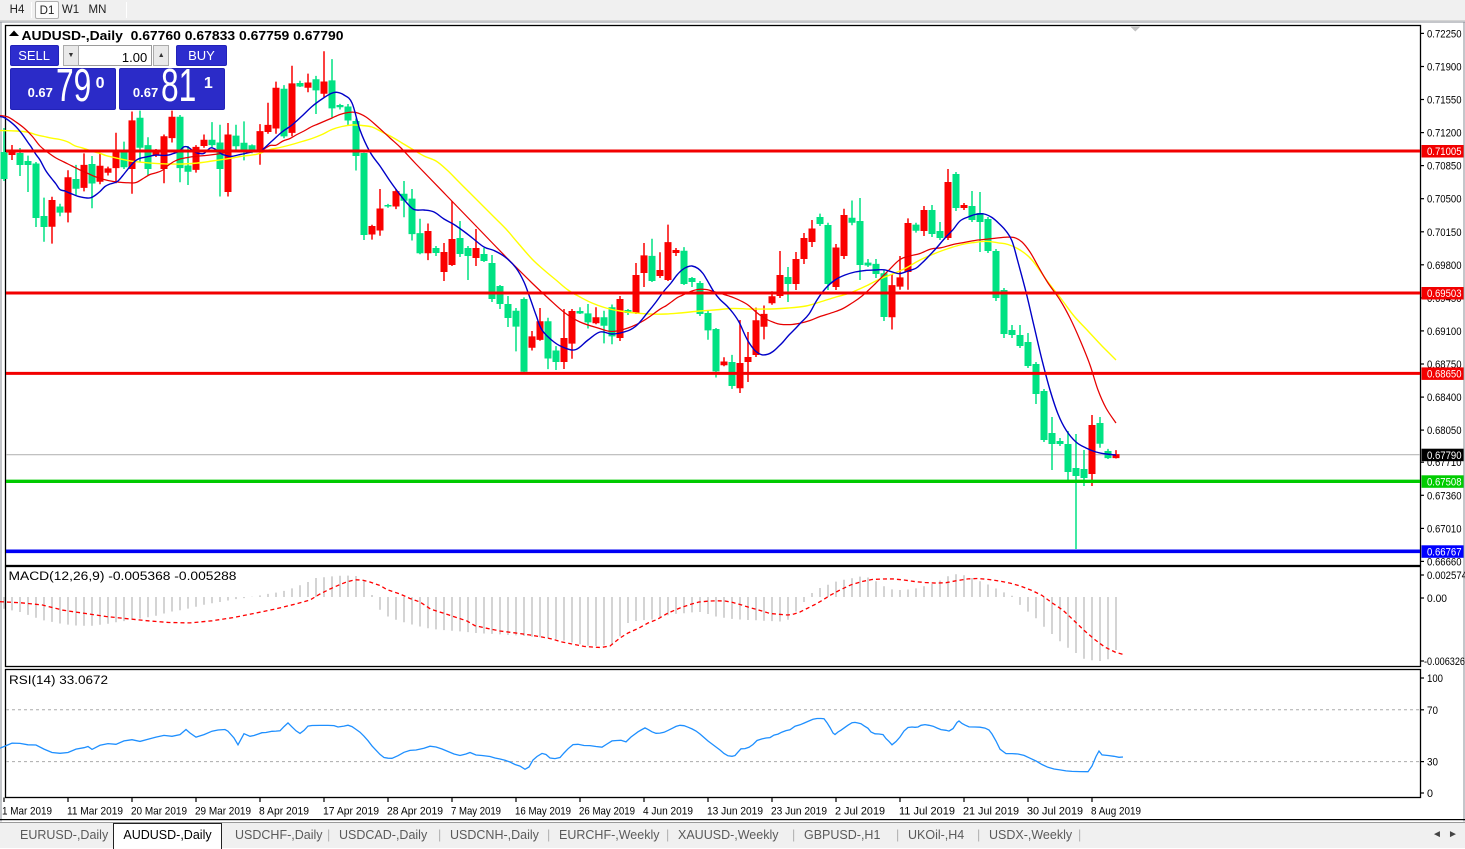  I want to click on svg-text: 0.70850, so click(1444, 167).